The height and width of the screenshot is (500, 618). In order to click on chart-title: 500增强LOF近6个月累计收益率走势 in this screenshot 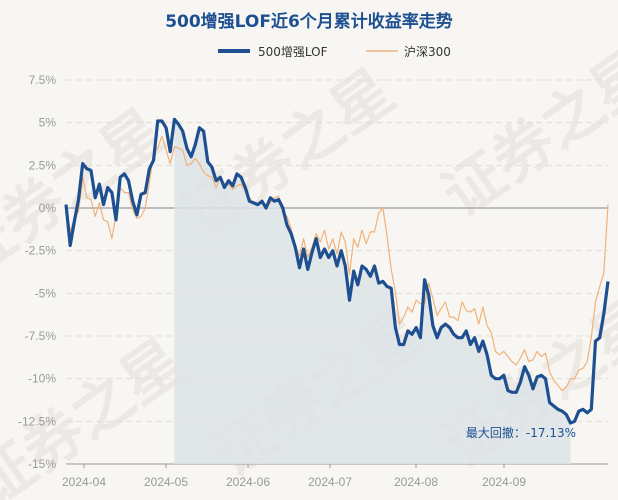, I will do `click(309, 22)`.